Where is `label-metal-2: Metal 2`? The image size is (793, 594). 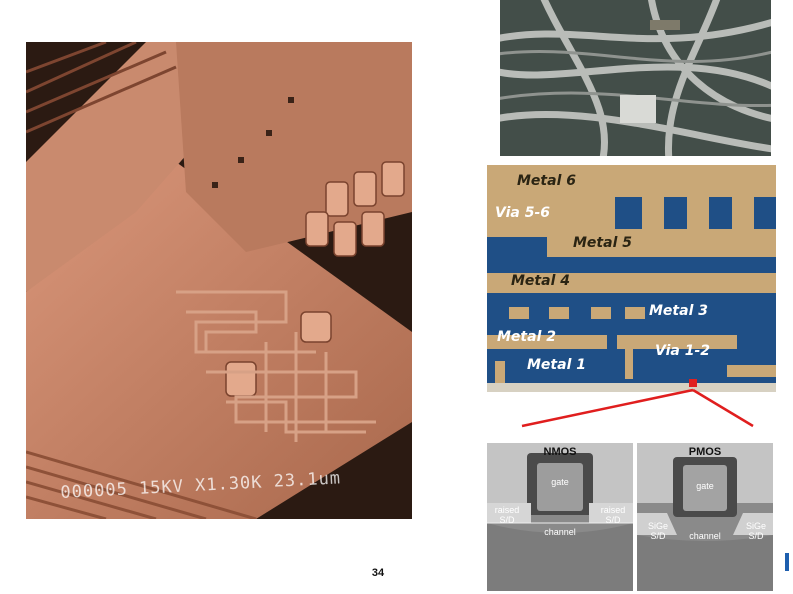
label-metal-2: Metal 2 is located at coordinates (526, 337).